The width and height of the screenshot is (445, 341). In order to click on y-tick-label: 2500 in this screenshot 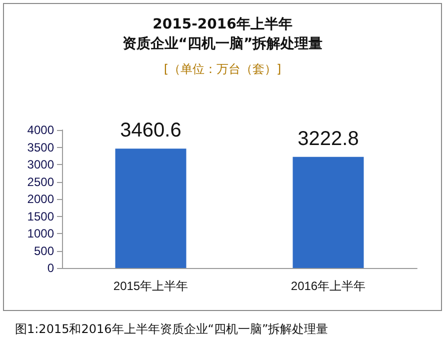, I will do `click(40, 181)`.